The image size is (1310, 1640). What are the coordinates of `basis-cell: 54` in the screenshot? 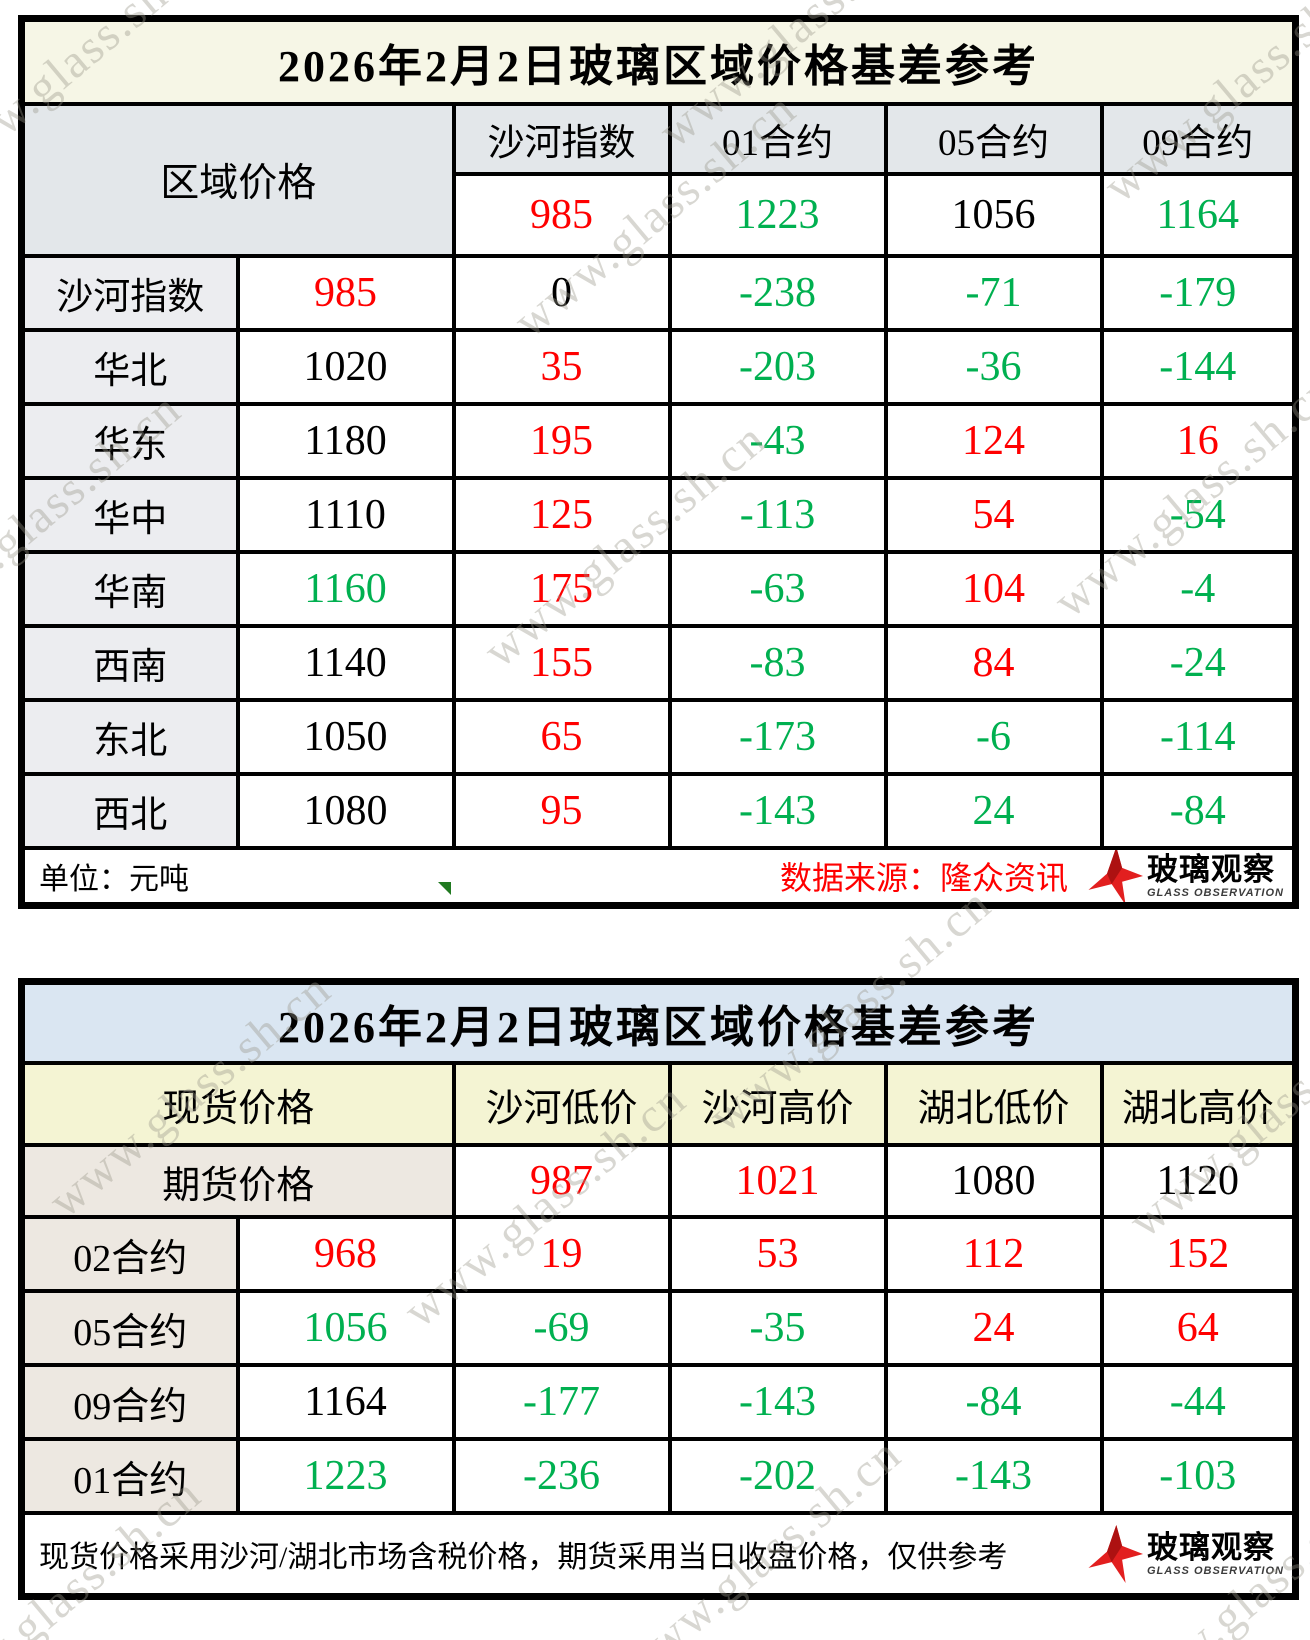 It's located at (993, 515).